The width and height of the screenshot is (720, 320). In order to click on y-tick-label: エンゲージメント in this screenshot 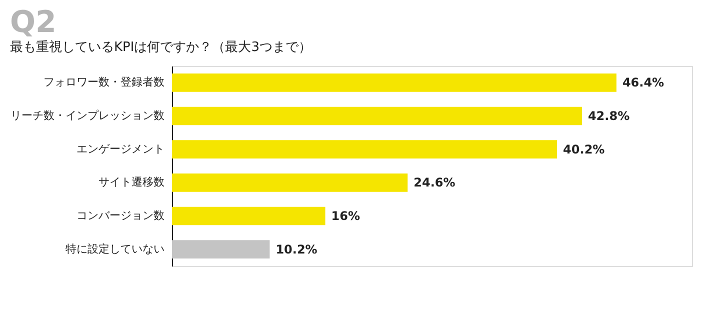, I will do `click(120, 149)`.